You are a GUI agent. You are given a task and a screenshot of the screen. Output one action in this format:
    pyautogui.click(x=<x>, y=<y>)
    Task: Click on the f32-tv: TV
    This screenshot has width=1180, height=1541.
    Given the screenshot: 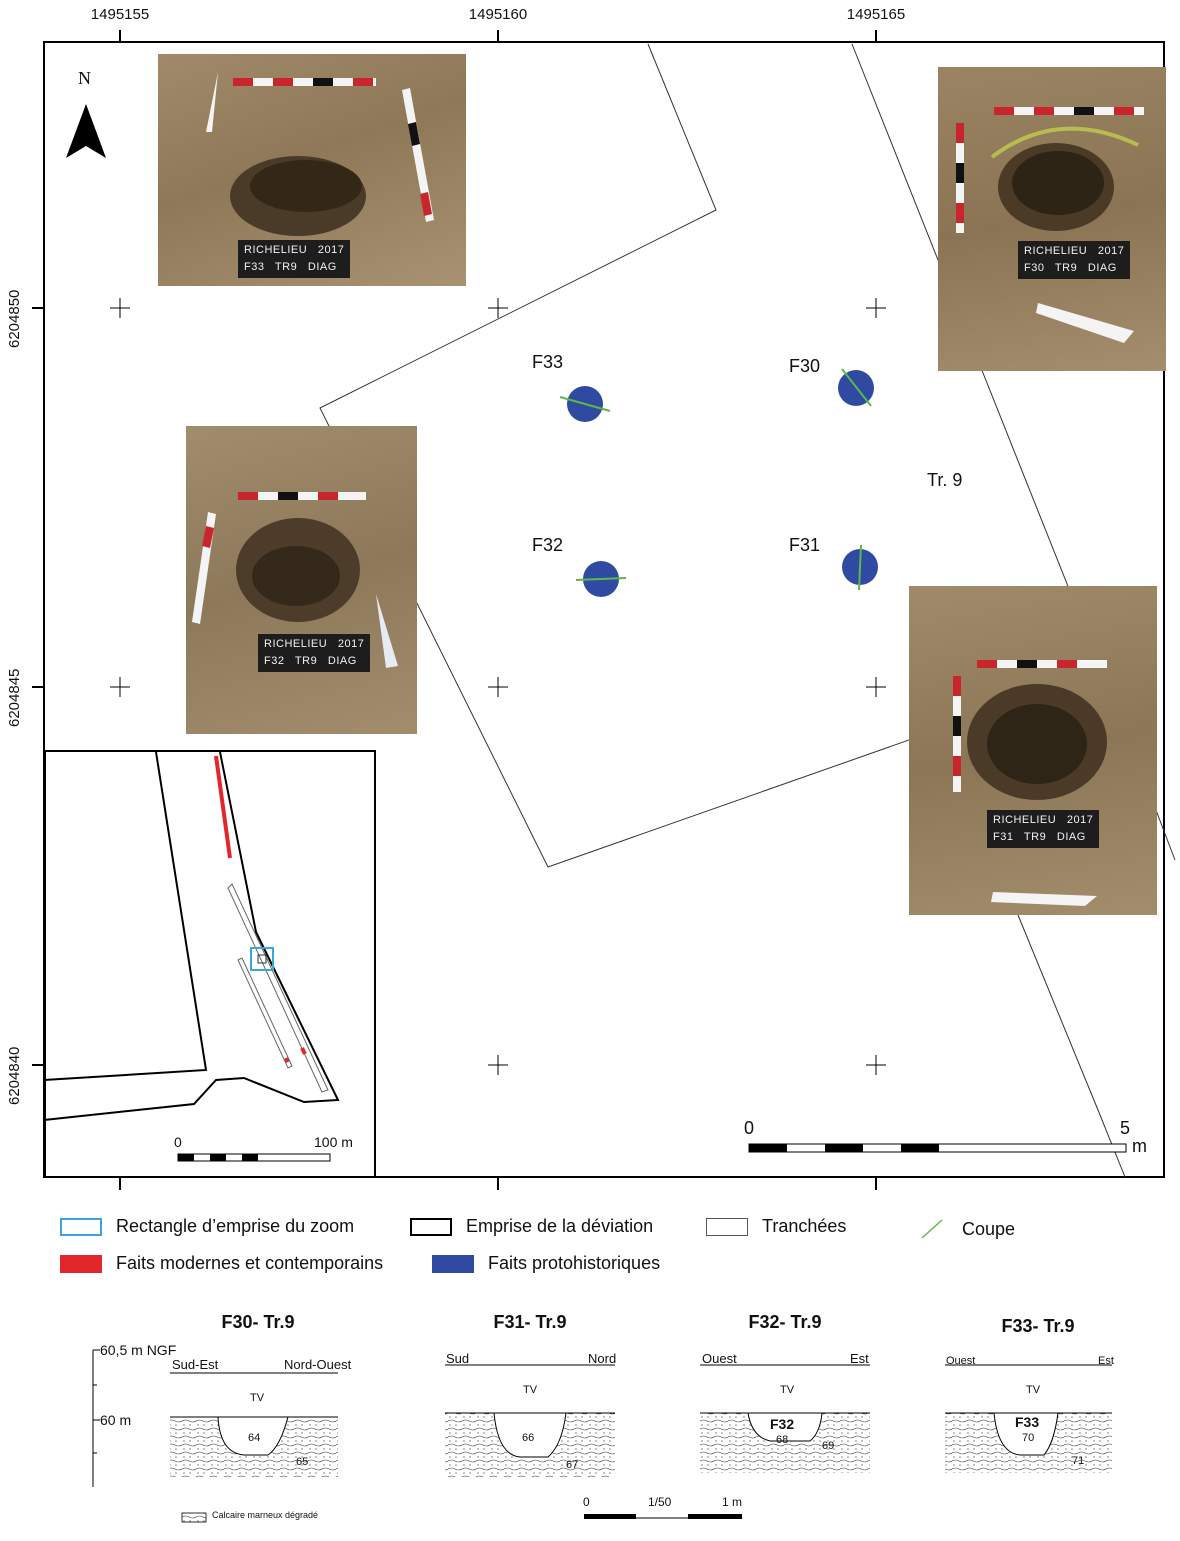 What is the action you would take?
    pyautogui.click(x=787, y=1390)
    